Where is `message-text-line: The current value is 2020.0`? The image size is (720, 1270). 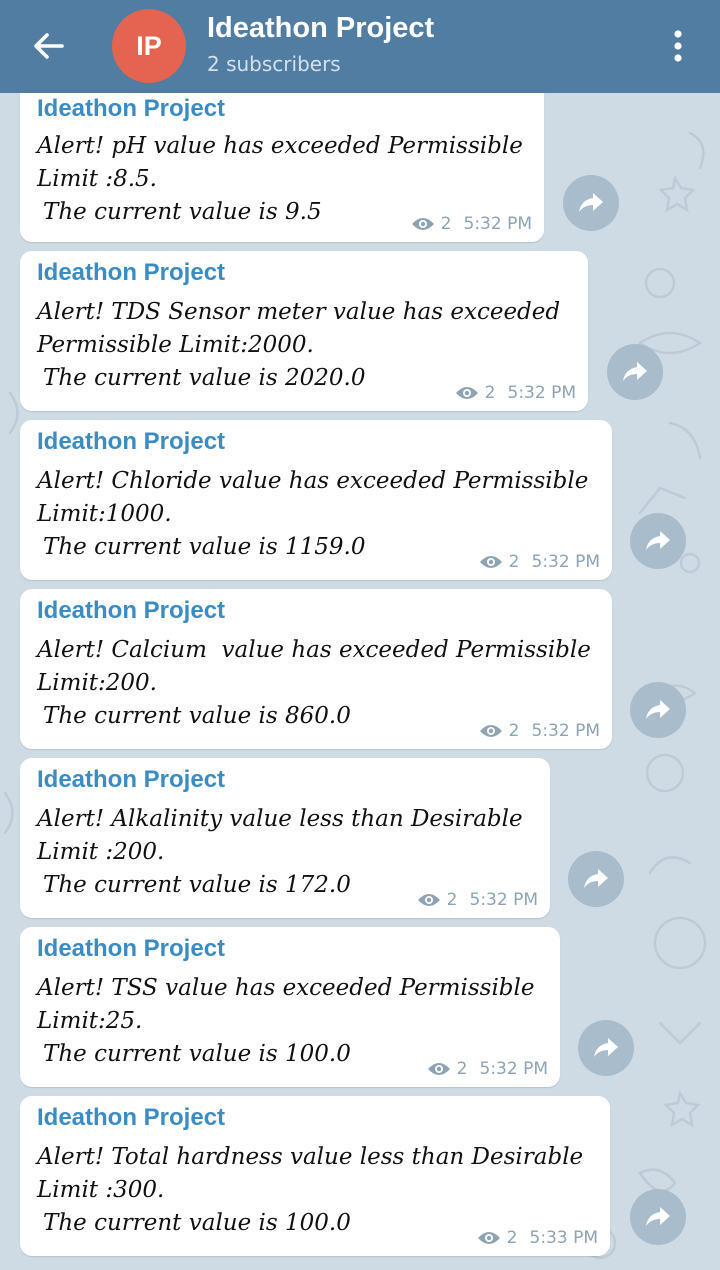 message-text-line: The current value is 2020.0 is located at coordinates (204, 378).